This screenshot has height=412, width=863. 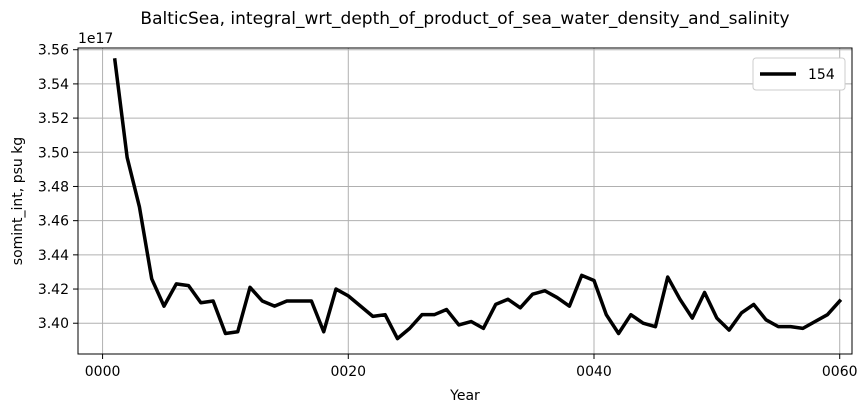 What do you see at coordinates (821, 75) in the screenshot?
I see `legend-label: 154` at bounding box center [821, 75].